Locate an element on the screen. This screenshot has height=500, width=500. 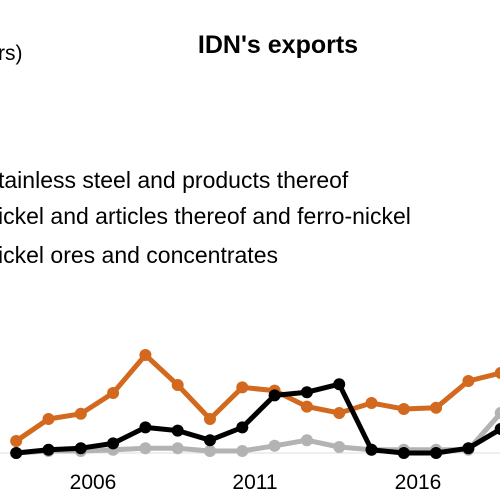
data-point-2-2012 is located at coordinates (339, 384).